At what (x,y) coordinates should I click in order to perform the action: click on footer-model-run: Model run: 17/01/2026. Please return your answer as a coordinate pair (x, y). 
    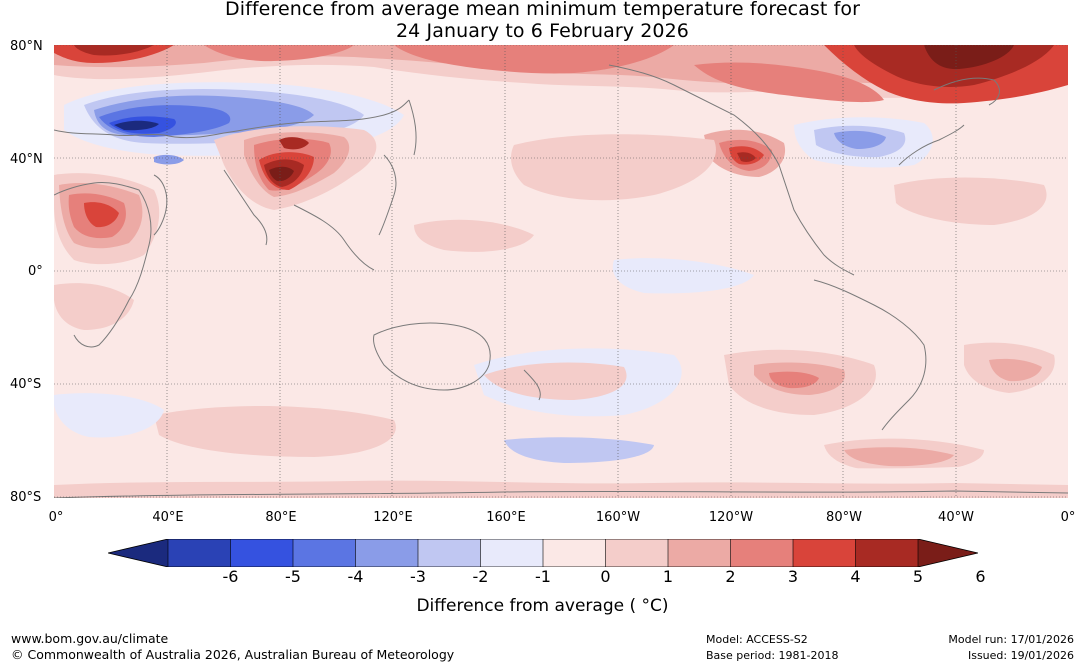
    Looking at the image, I should click on (1011, 639).